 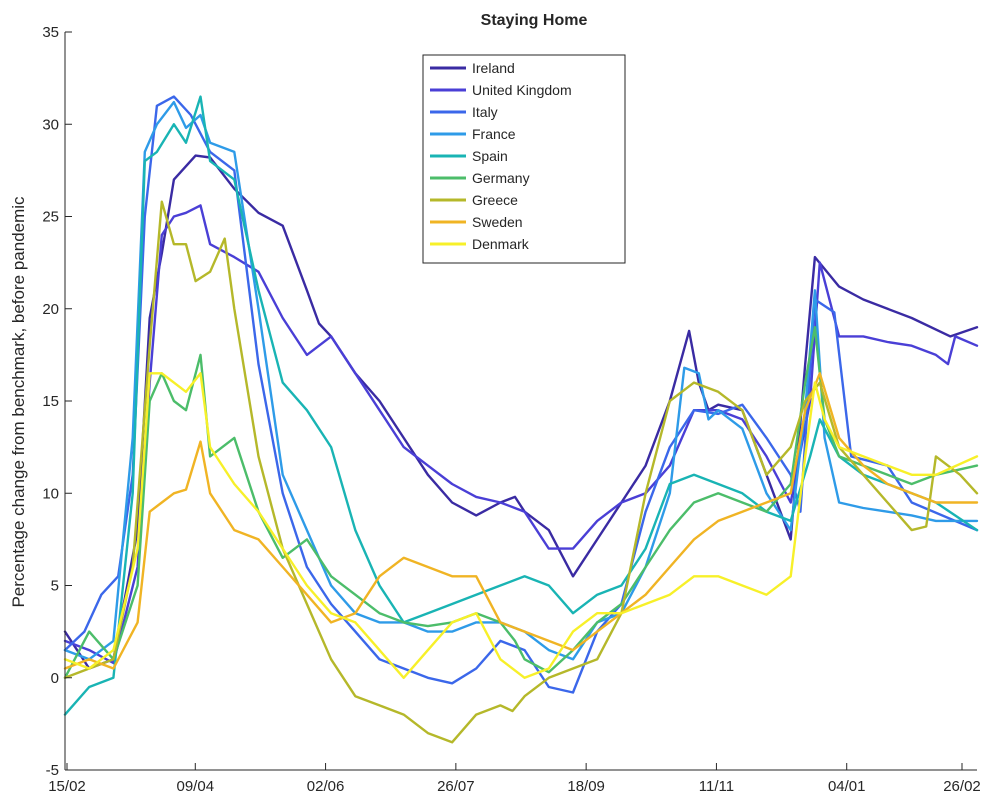 I want to click on legend-label: Germany, so click(x=501, y=178).